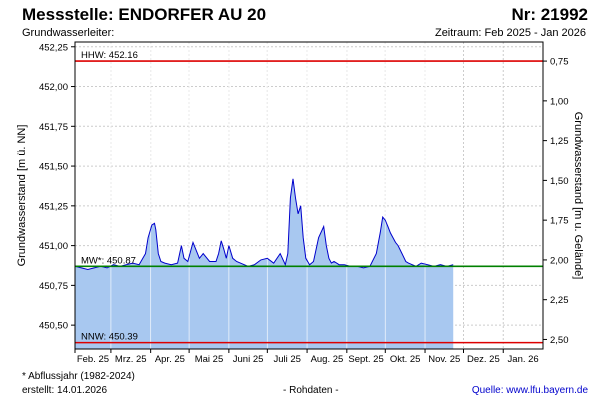 The width and height of the screenshot is (600, 400). What do you see at coordinates (559, 260) in the screenshot?
I see `y-right-tick-label: 2,00` at bounding box center [559, 260].